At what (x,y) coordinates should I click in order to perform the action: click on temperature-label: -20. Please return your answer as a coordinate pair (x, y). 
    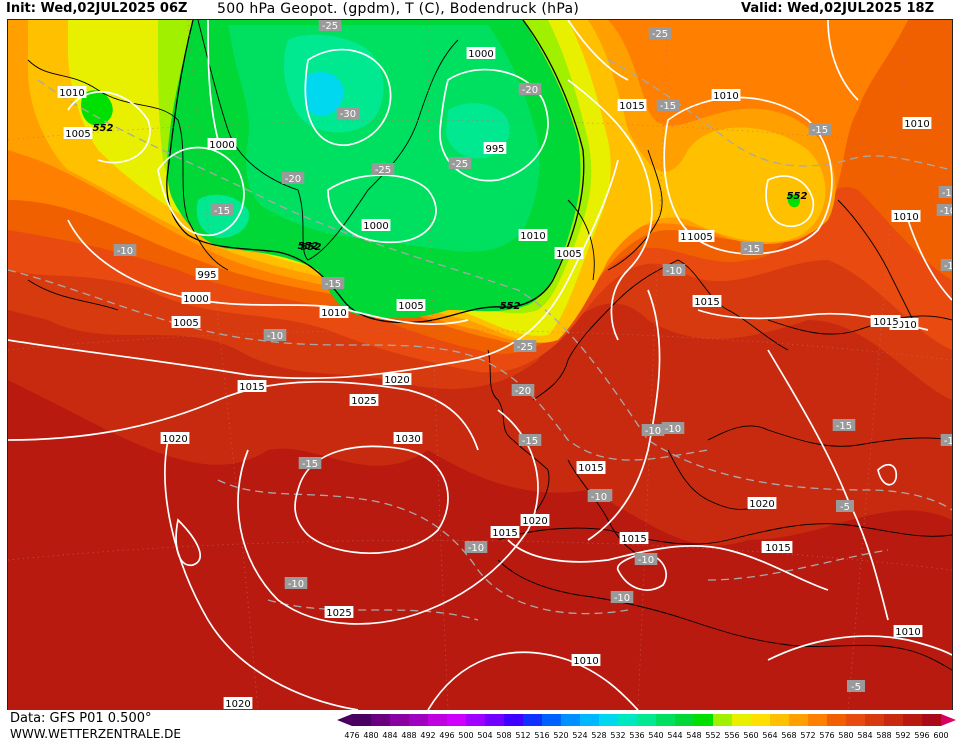
    Looking at the image, I should click on (293, 179).